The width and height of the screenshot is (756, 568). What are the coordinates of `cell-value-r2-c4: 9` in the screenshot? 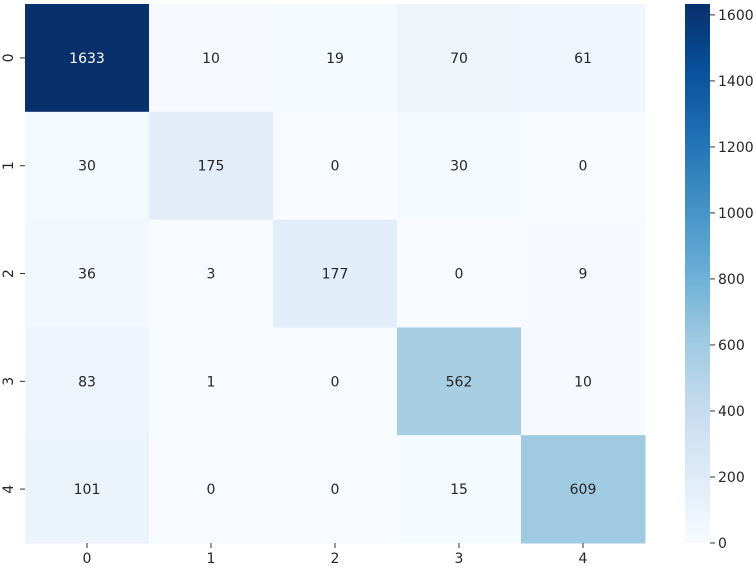 It's located at (583, 275).